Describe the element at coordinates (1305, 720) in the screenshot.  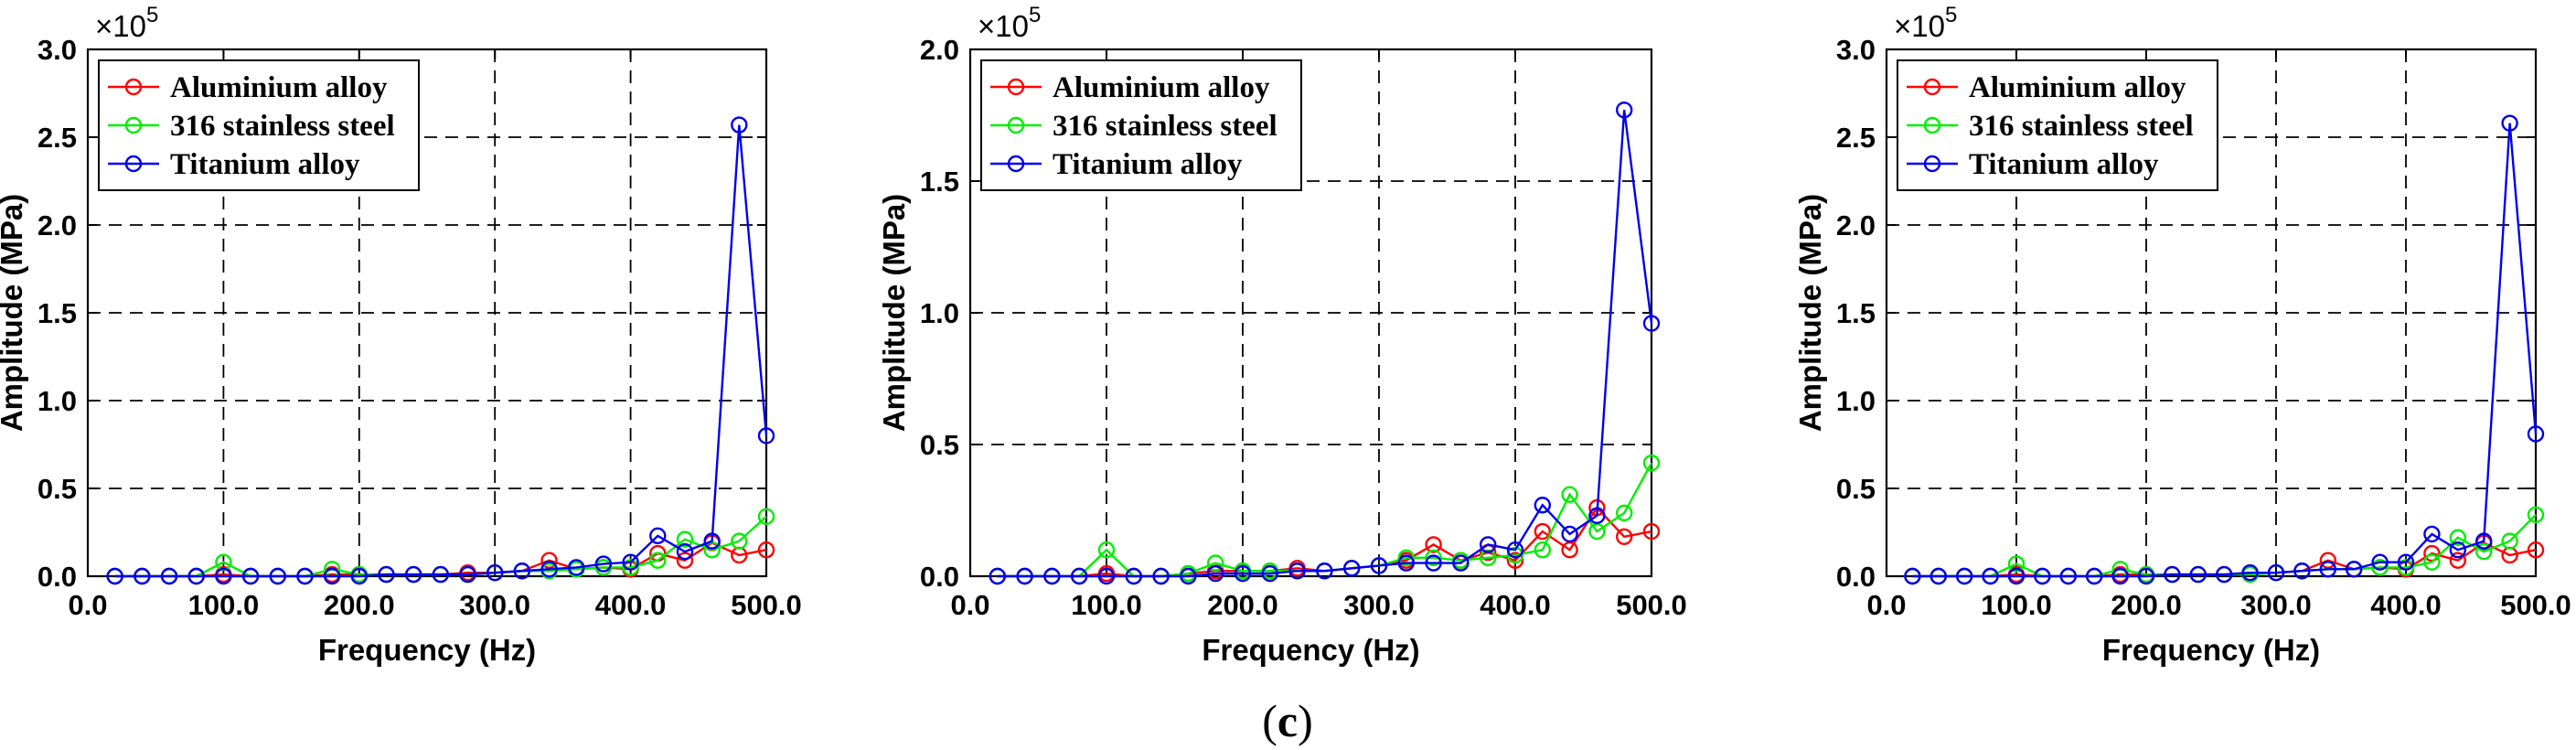
I see `caption-close: )` at that location.